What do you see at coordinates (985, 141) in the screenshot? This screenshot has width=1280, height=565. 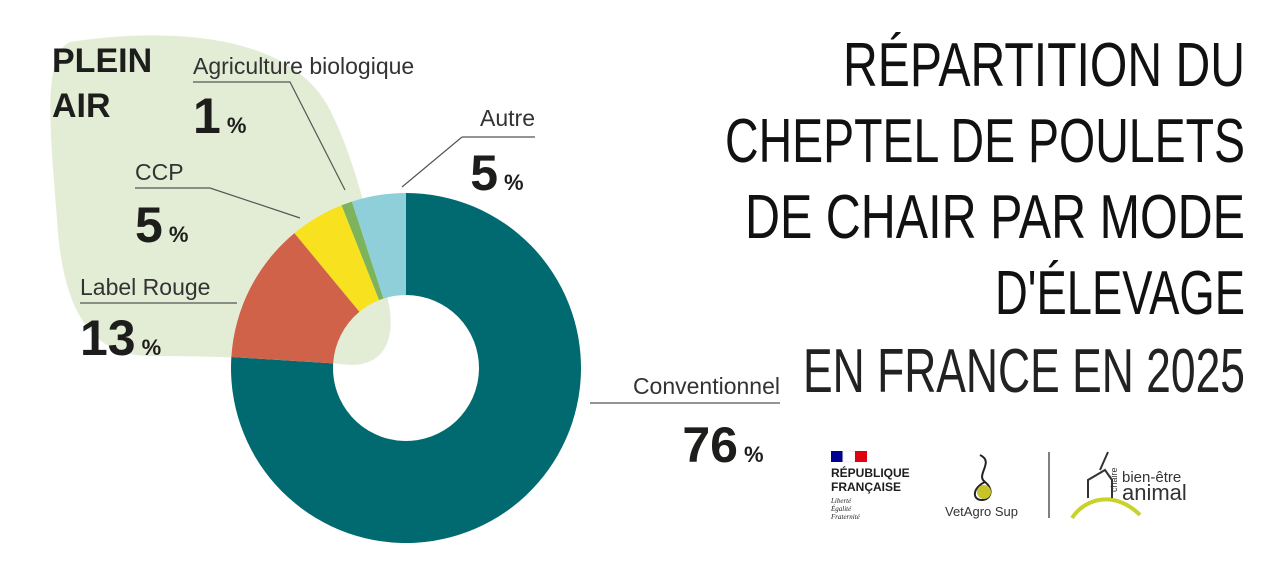 I see `title-line: CHEPTEL DE POULETS` at bounding box center [985, 141].